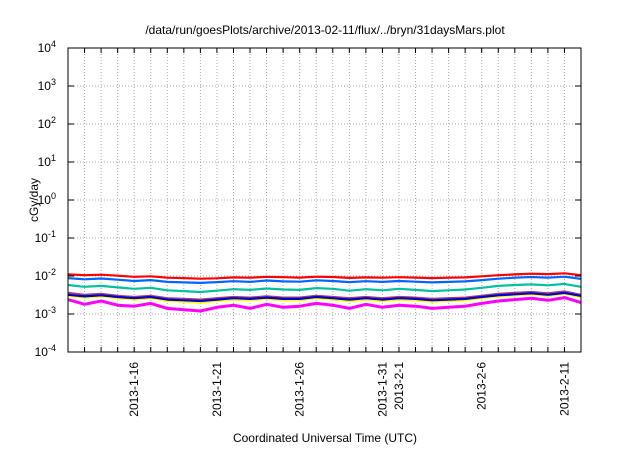 The width and height of the screenshot is (640, 453). I want to click on series-line-magenta, so click(324, 304).